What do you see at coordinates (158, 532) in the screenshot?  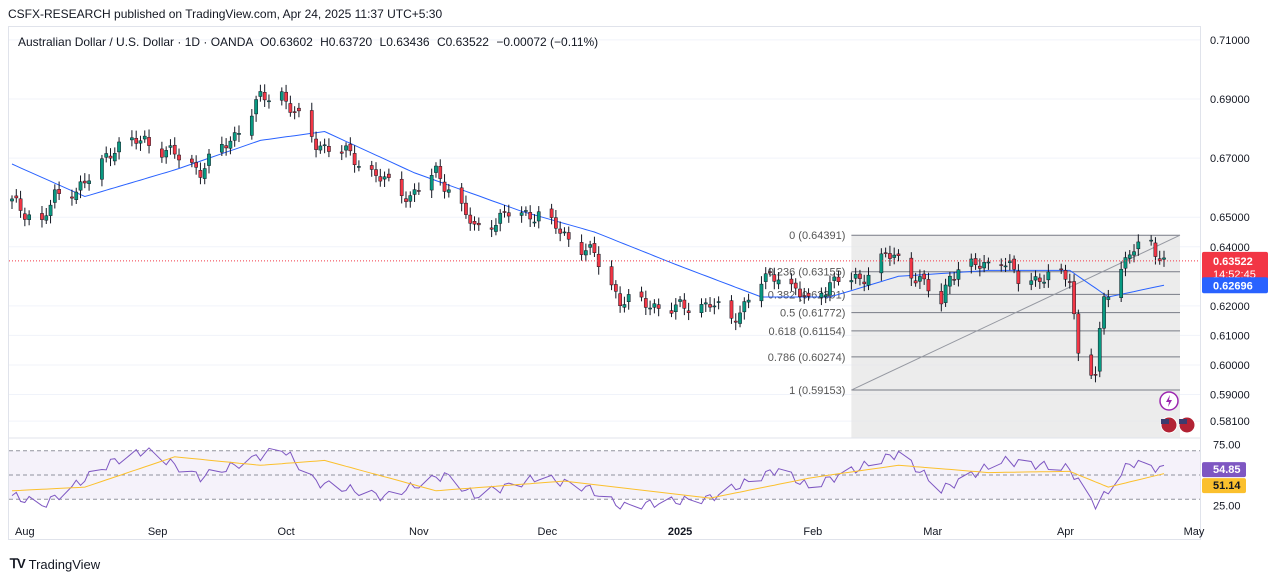 I see `time-tick-label: Sep` at bounding box center [158, 532].